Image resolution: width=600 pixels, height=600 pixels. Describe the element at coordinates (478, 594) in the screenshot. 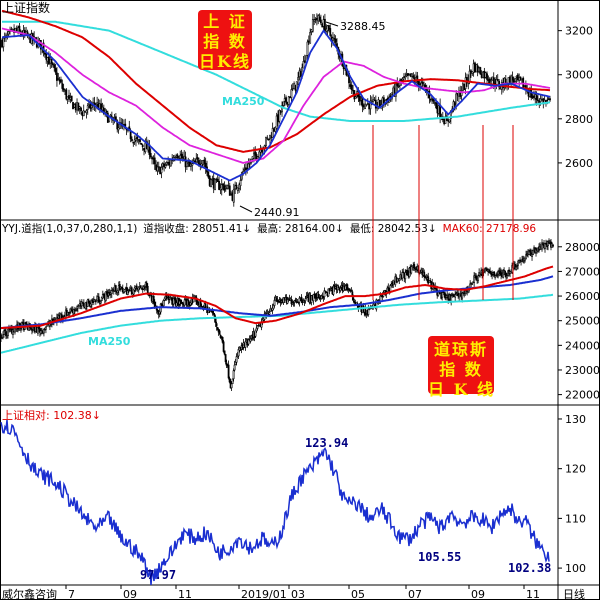

I see `x-tick-label: 09` at that location.